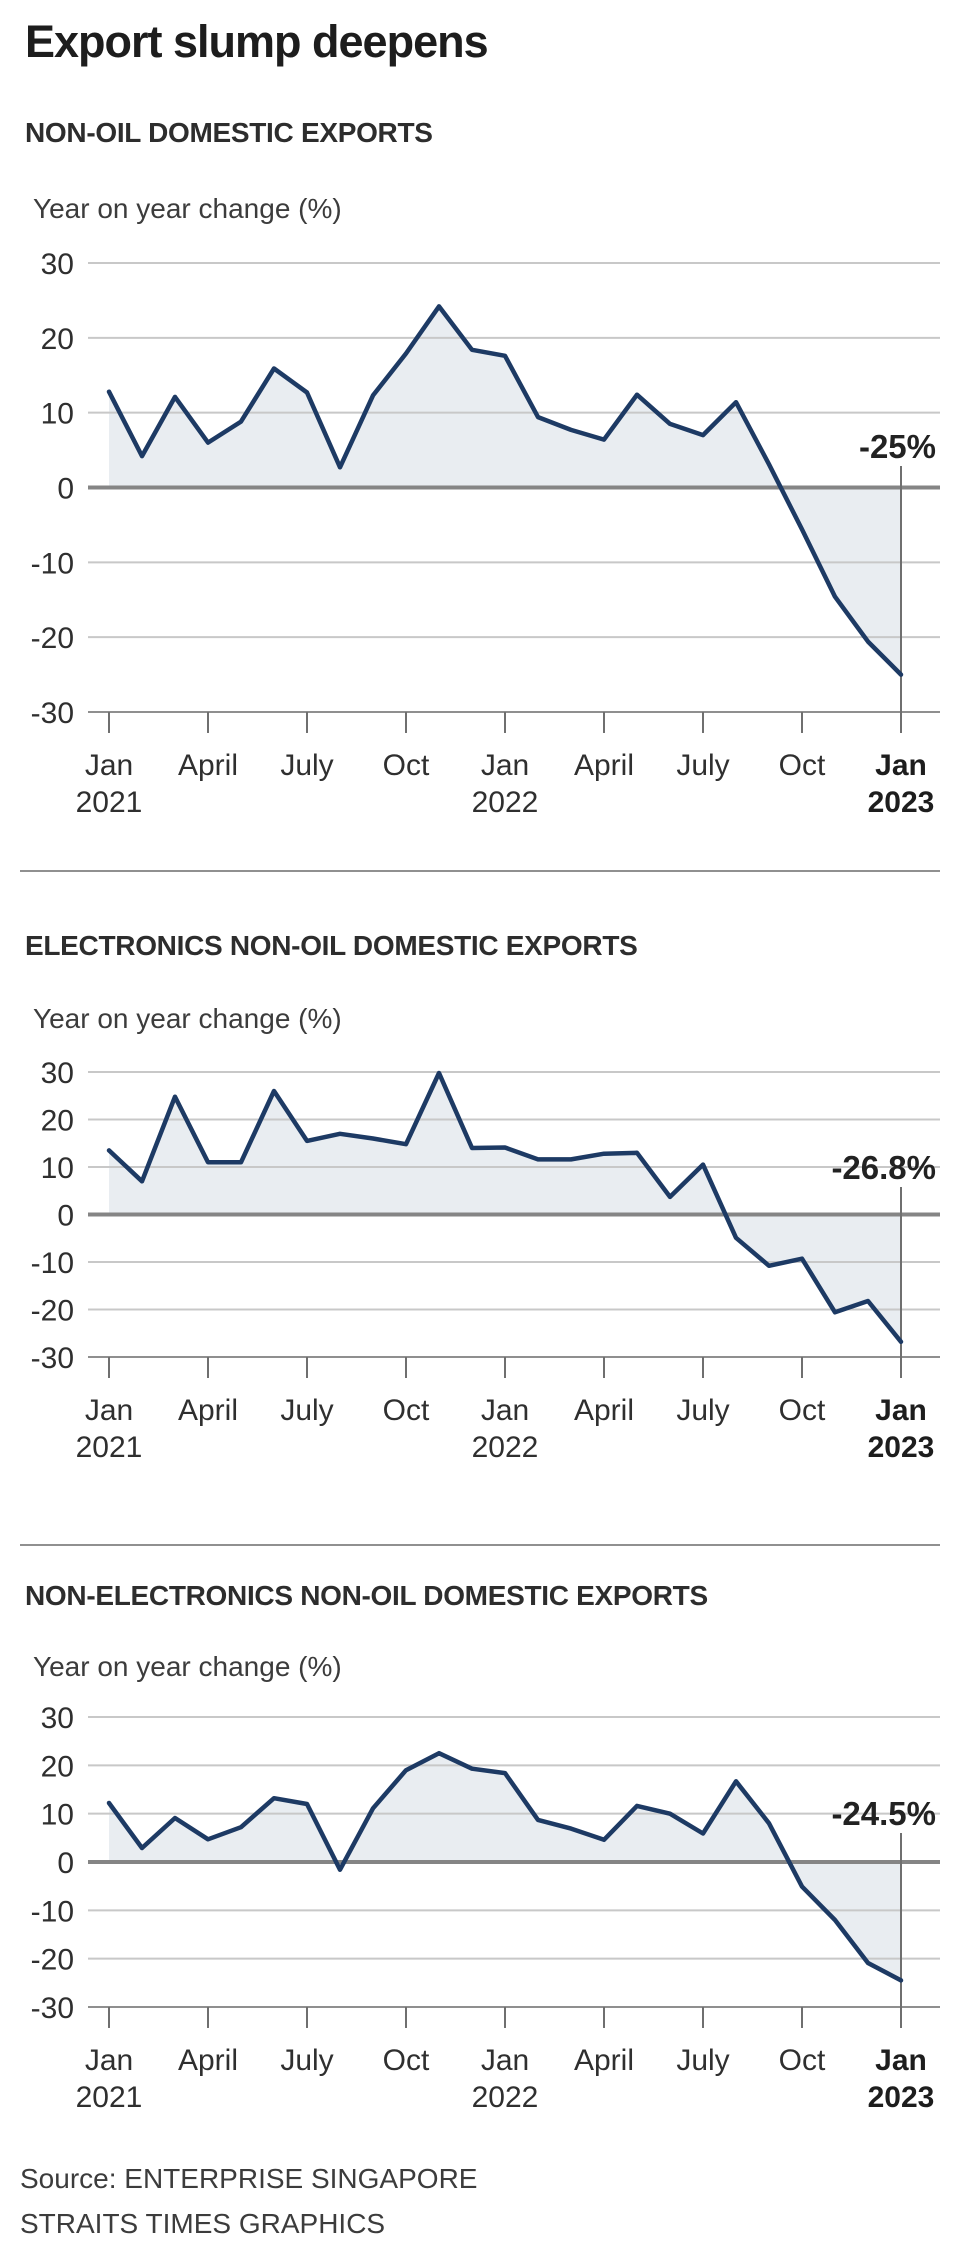 The image size is (960, 2260). What do you see at coordinates (187, 1666) in the screenshot?
I see `chart3-y-axis-title: Year on year change (%)` at bounding box center [187, 1666].